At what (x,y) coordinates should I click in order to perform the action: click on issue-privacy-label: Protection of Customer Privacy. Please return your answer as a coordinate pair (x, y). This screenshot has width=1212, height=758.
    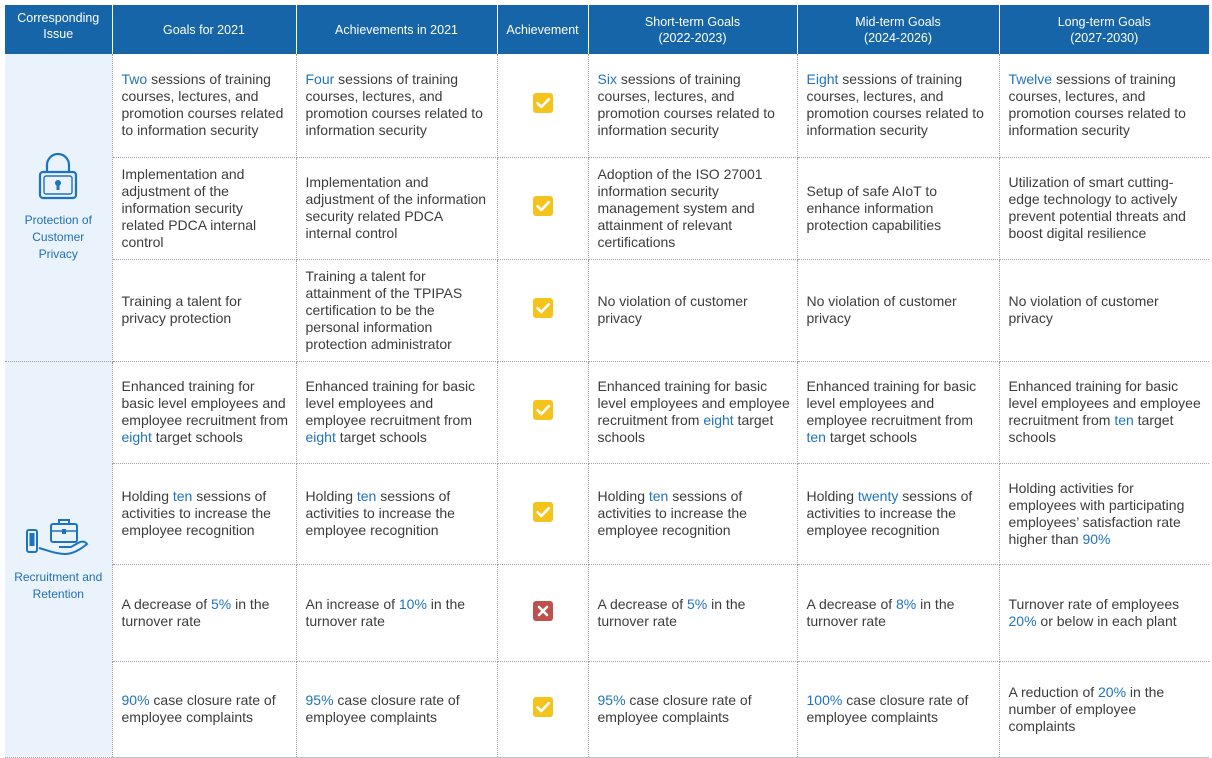
    Looking at the image, I should click on (58, 237).